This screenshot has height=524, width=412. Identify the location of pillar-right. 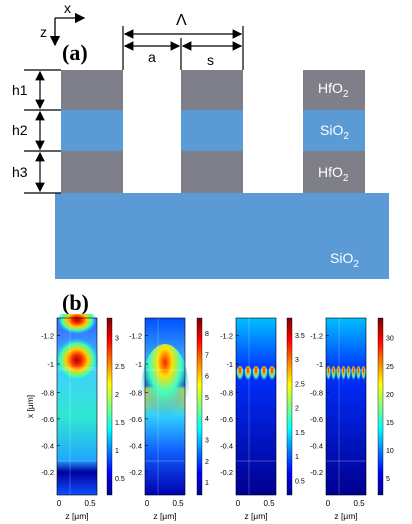
(334, 131).